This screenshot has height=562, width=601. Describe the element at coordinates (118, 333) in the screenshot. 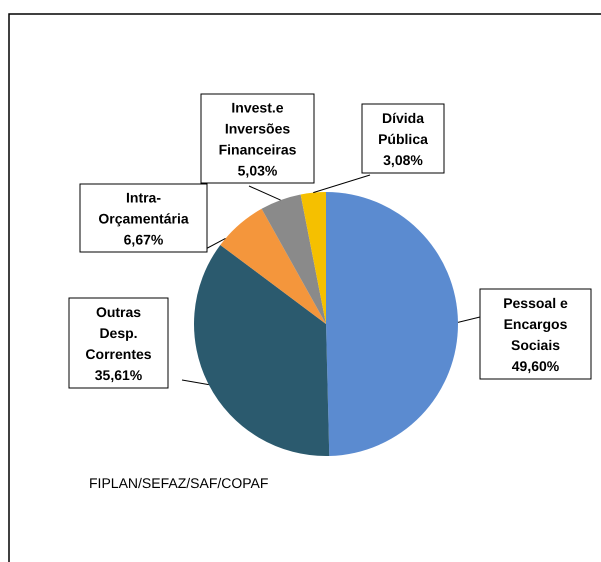

I see `slice-label: Outras Desp. Correntes` at that location.